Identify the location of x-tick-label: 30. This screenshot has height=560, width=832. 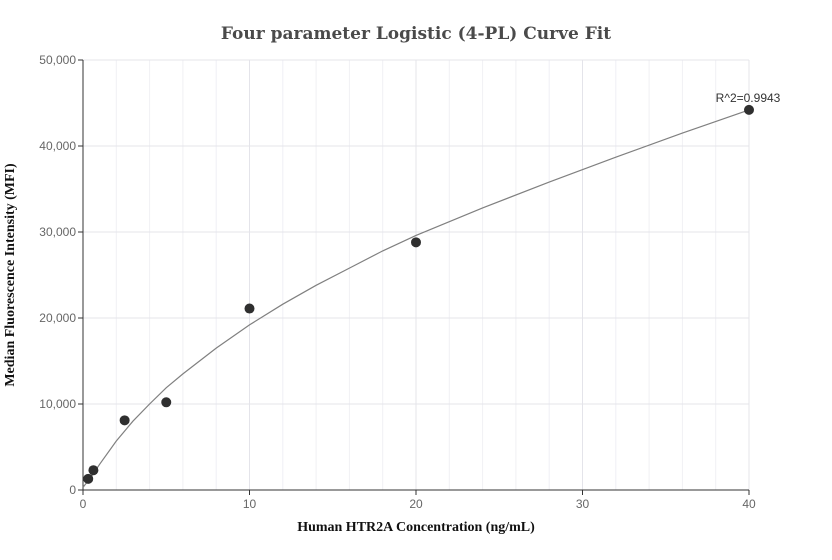
(583, 504).